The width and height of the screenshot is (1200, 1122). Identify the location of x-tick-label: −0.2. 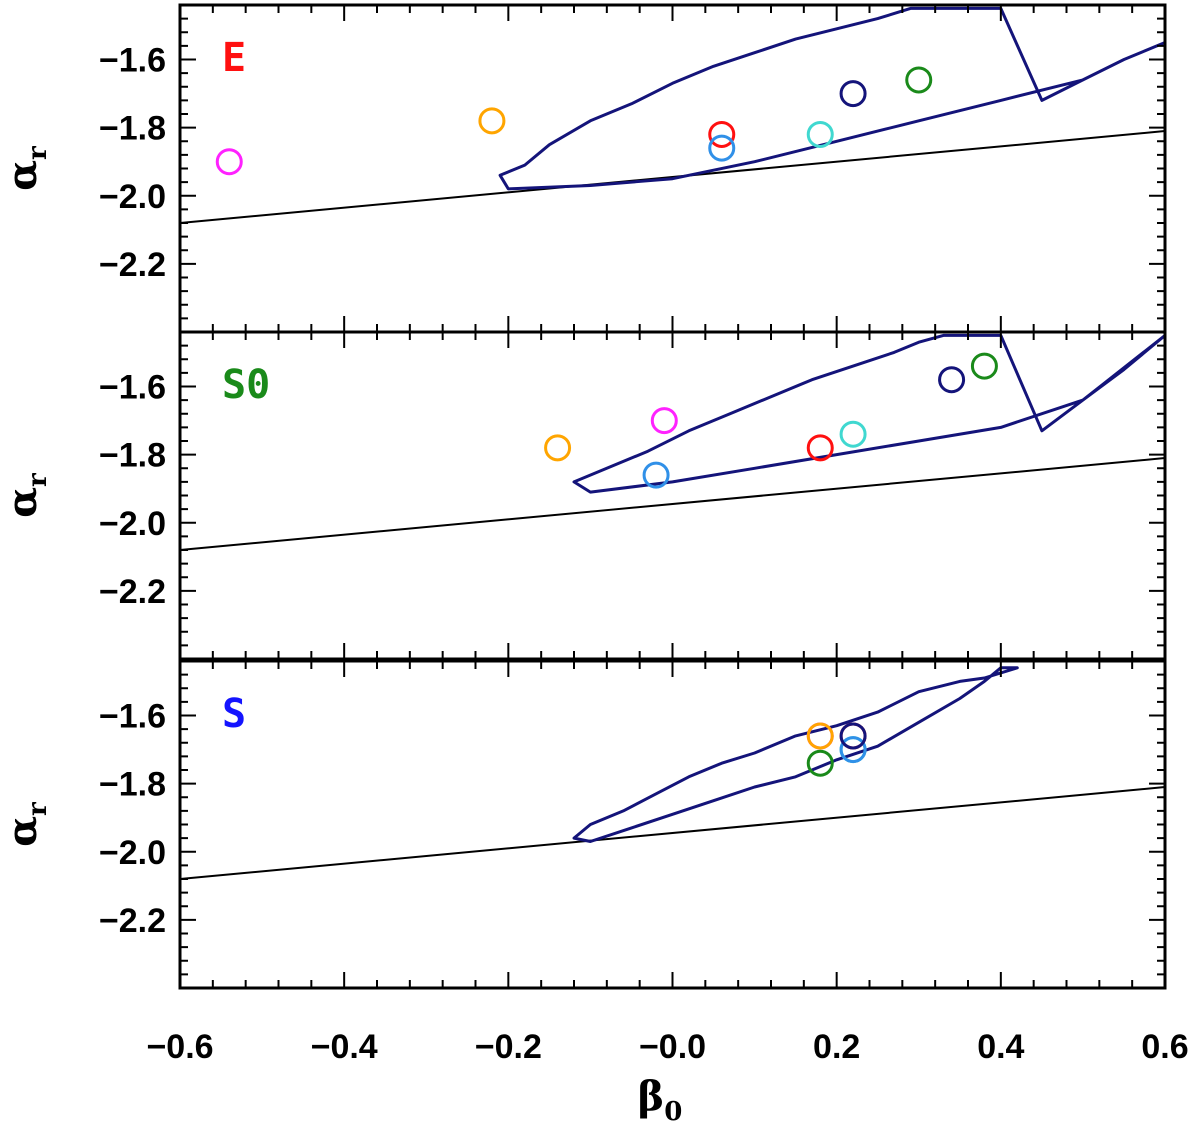
(508, 1047).